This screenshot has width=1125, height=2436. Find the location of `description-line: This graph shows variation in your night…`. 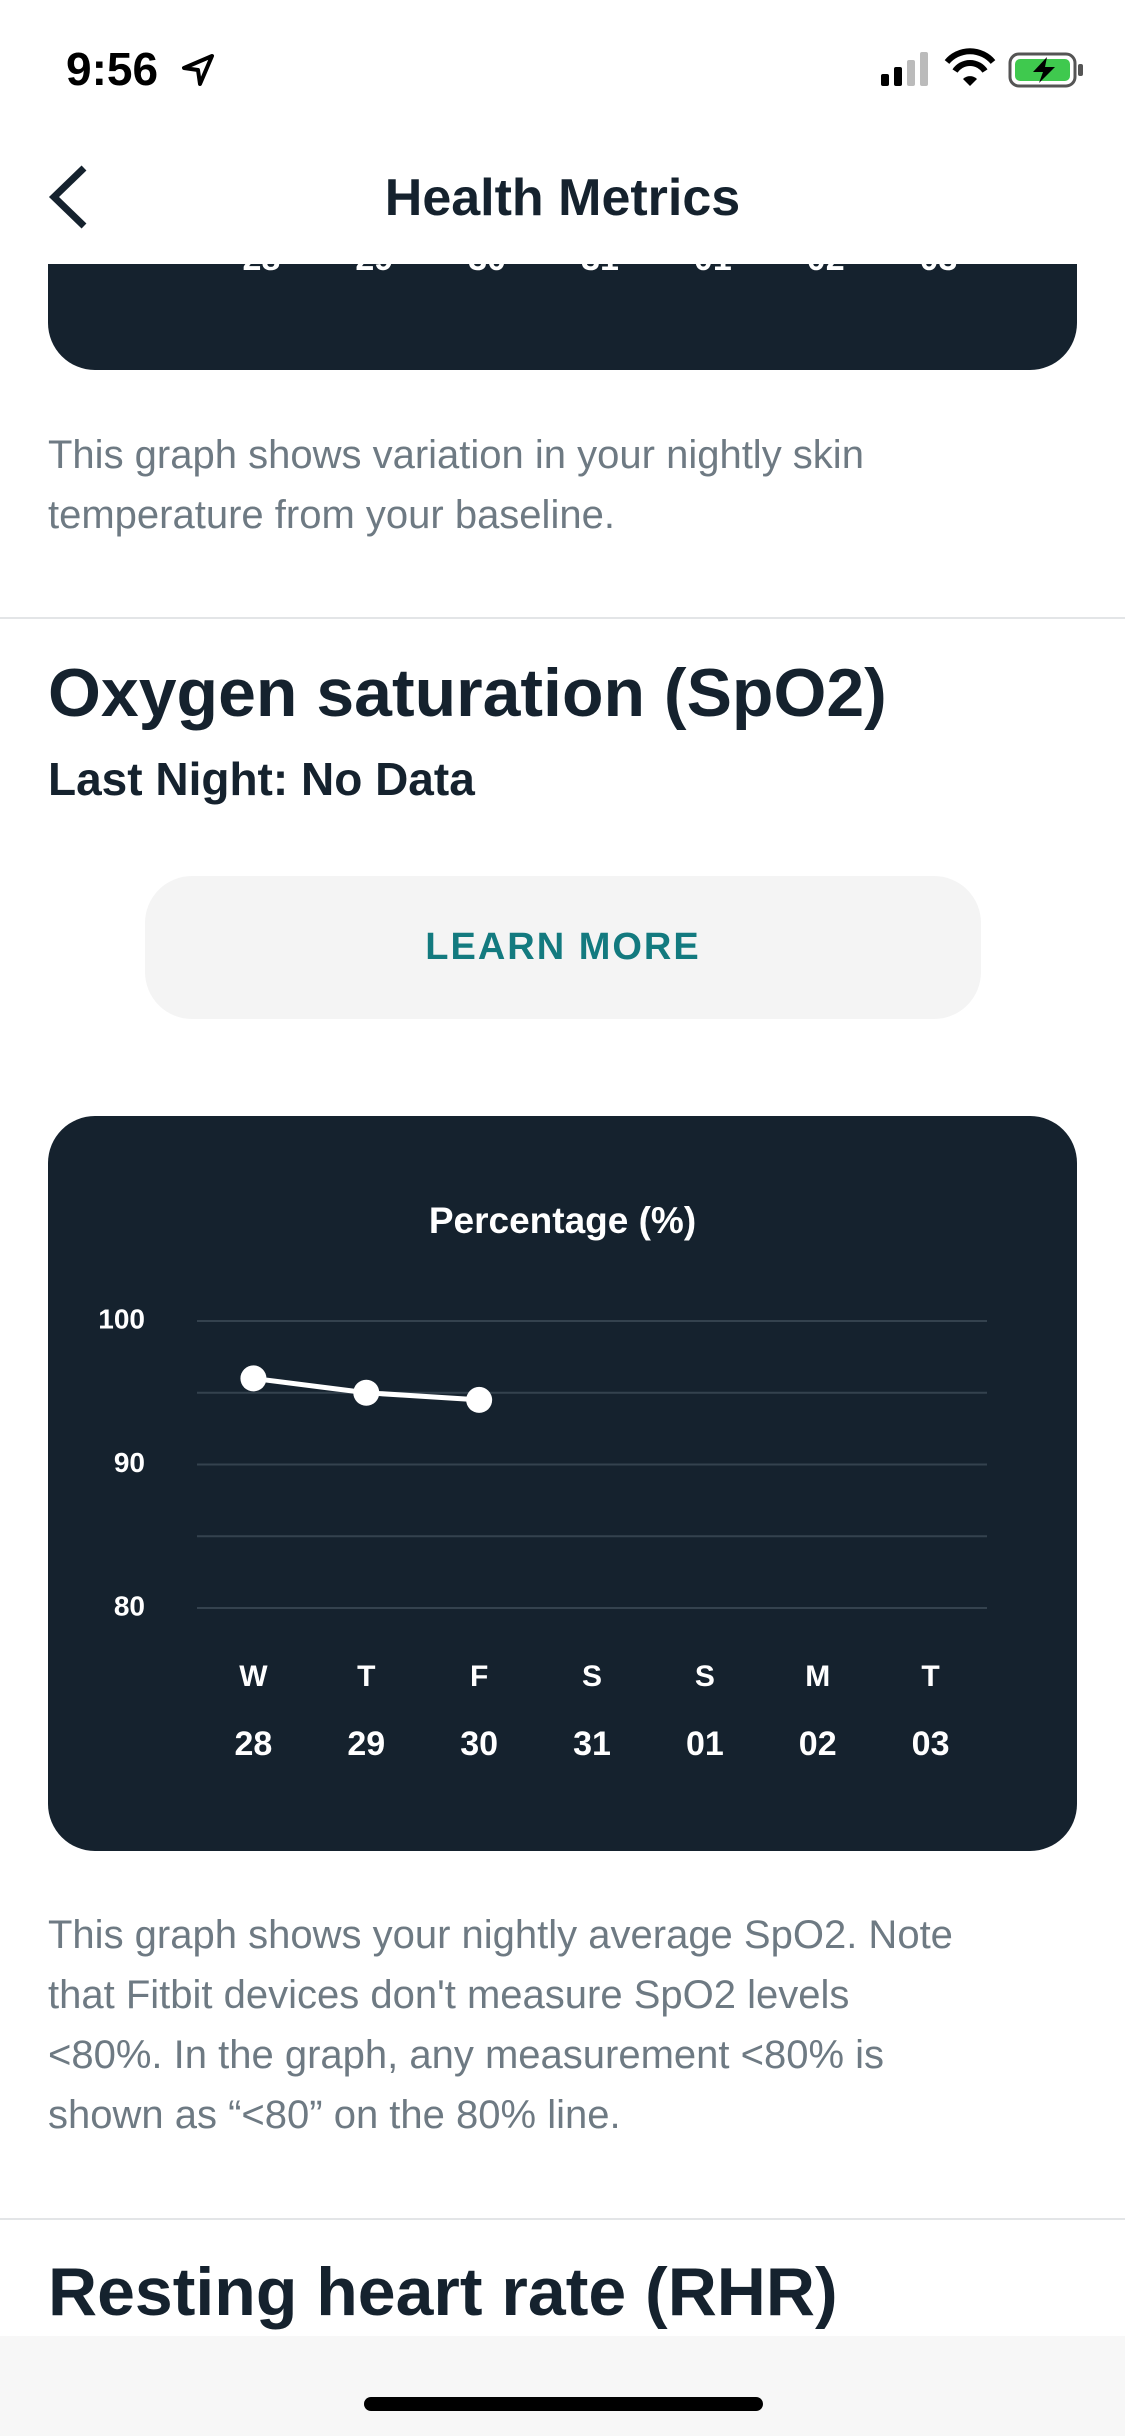

description-line: This graph shows variation in your night… is located at coordinates (456, 455).